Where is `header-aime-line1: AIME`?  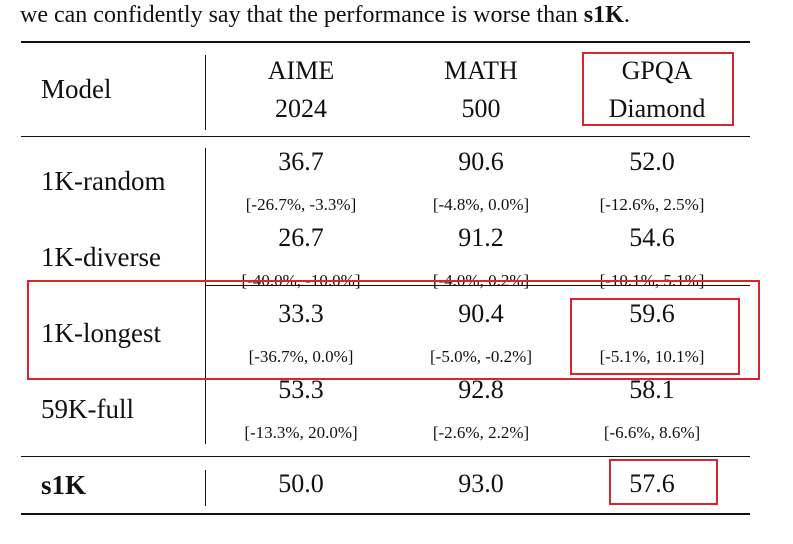 header-aime-line1: AIME is located at coordinates (301, 70).